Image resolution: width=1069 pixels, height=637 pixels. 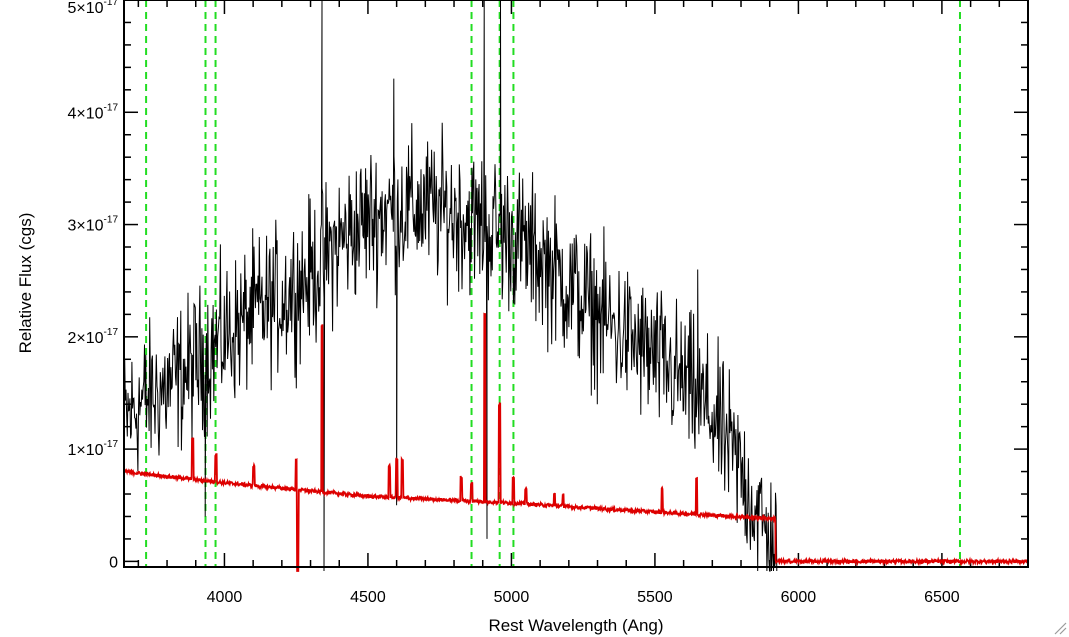 What do you see at coordinates (225, 597) in the screenshot?
I see `x-tick-label: 4000` at bounding box center [225, 597].